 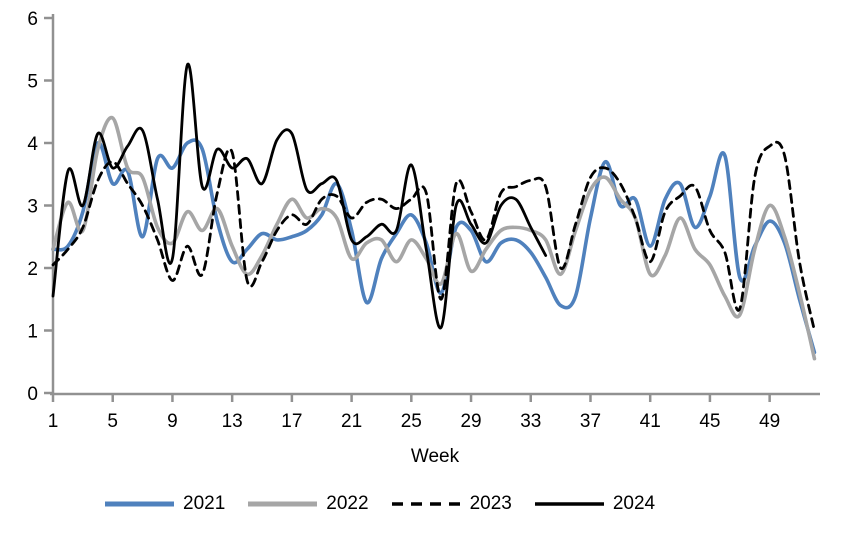 I want to click on y-tick-label: 1, so click(x=32, y=332).